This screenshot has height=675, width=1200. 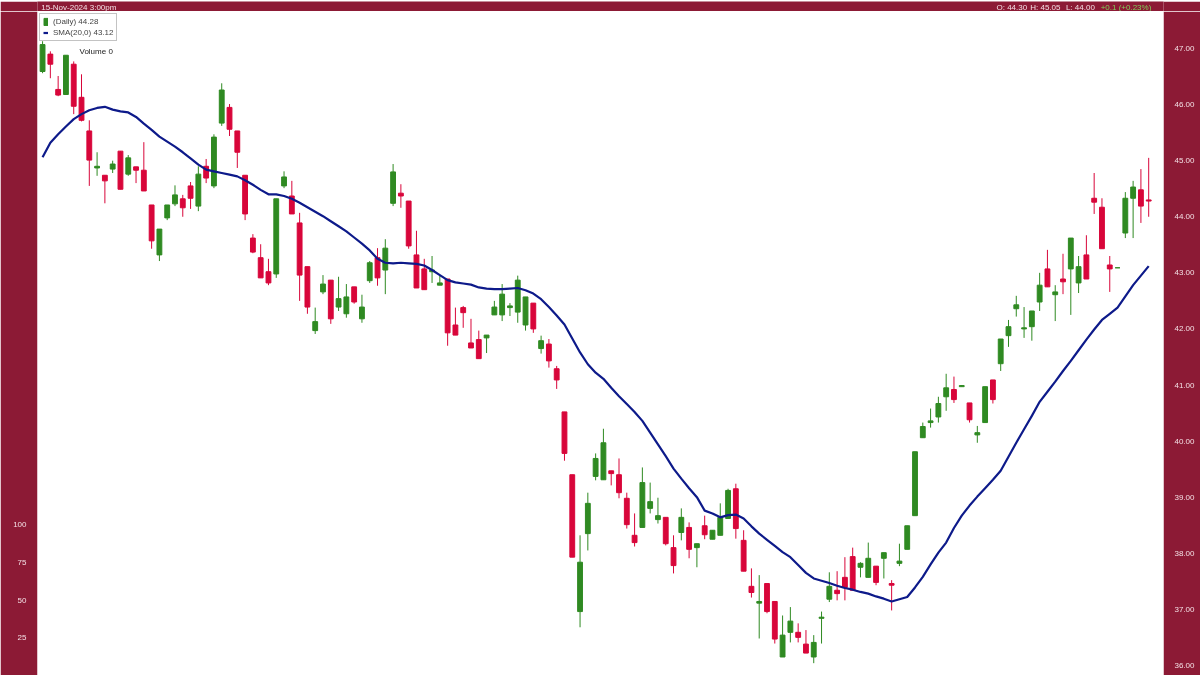 What do you see at coordinates (1126, 7) in the screenshot?
I see `annotation: +0.1 (+0.23%)` at bounding box center [1126, 7].